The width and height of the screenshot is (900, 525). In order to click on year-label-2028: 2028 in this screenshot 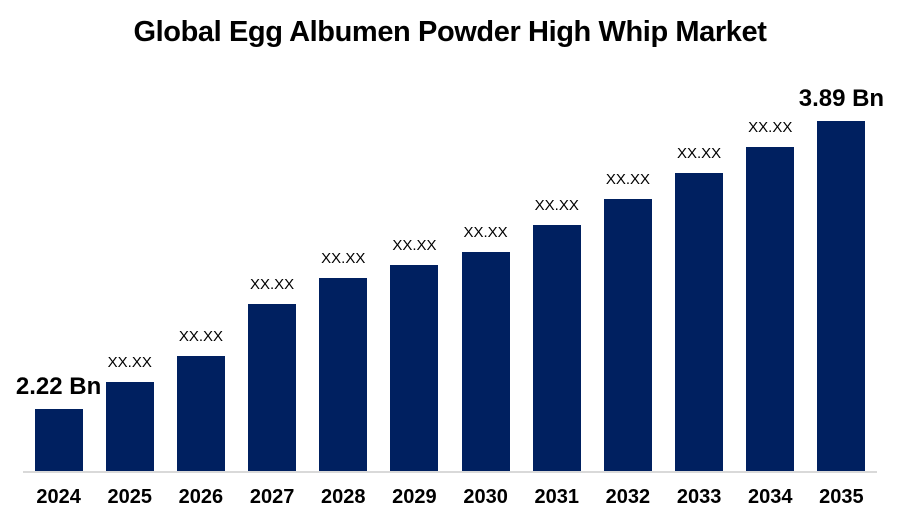, I will do `click(343, 497)`.